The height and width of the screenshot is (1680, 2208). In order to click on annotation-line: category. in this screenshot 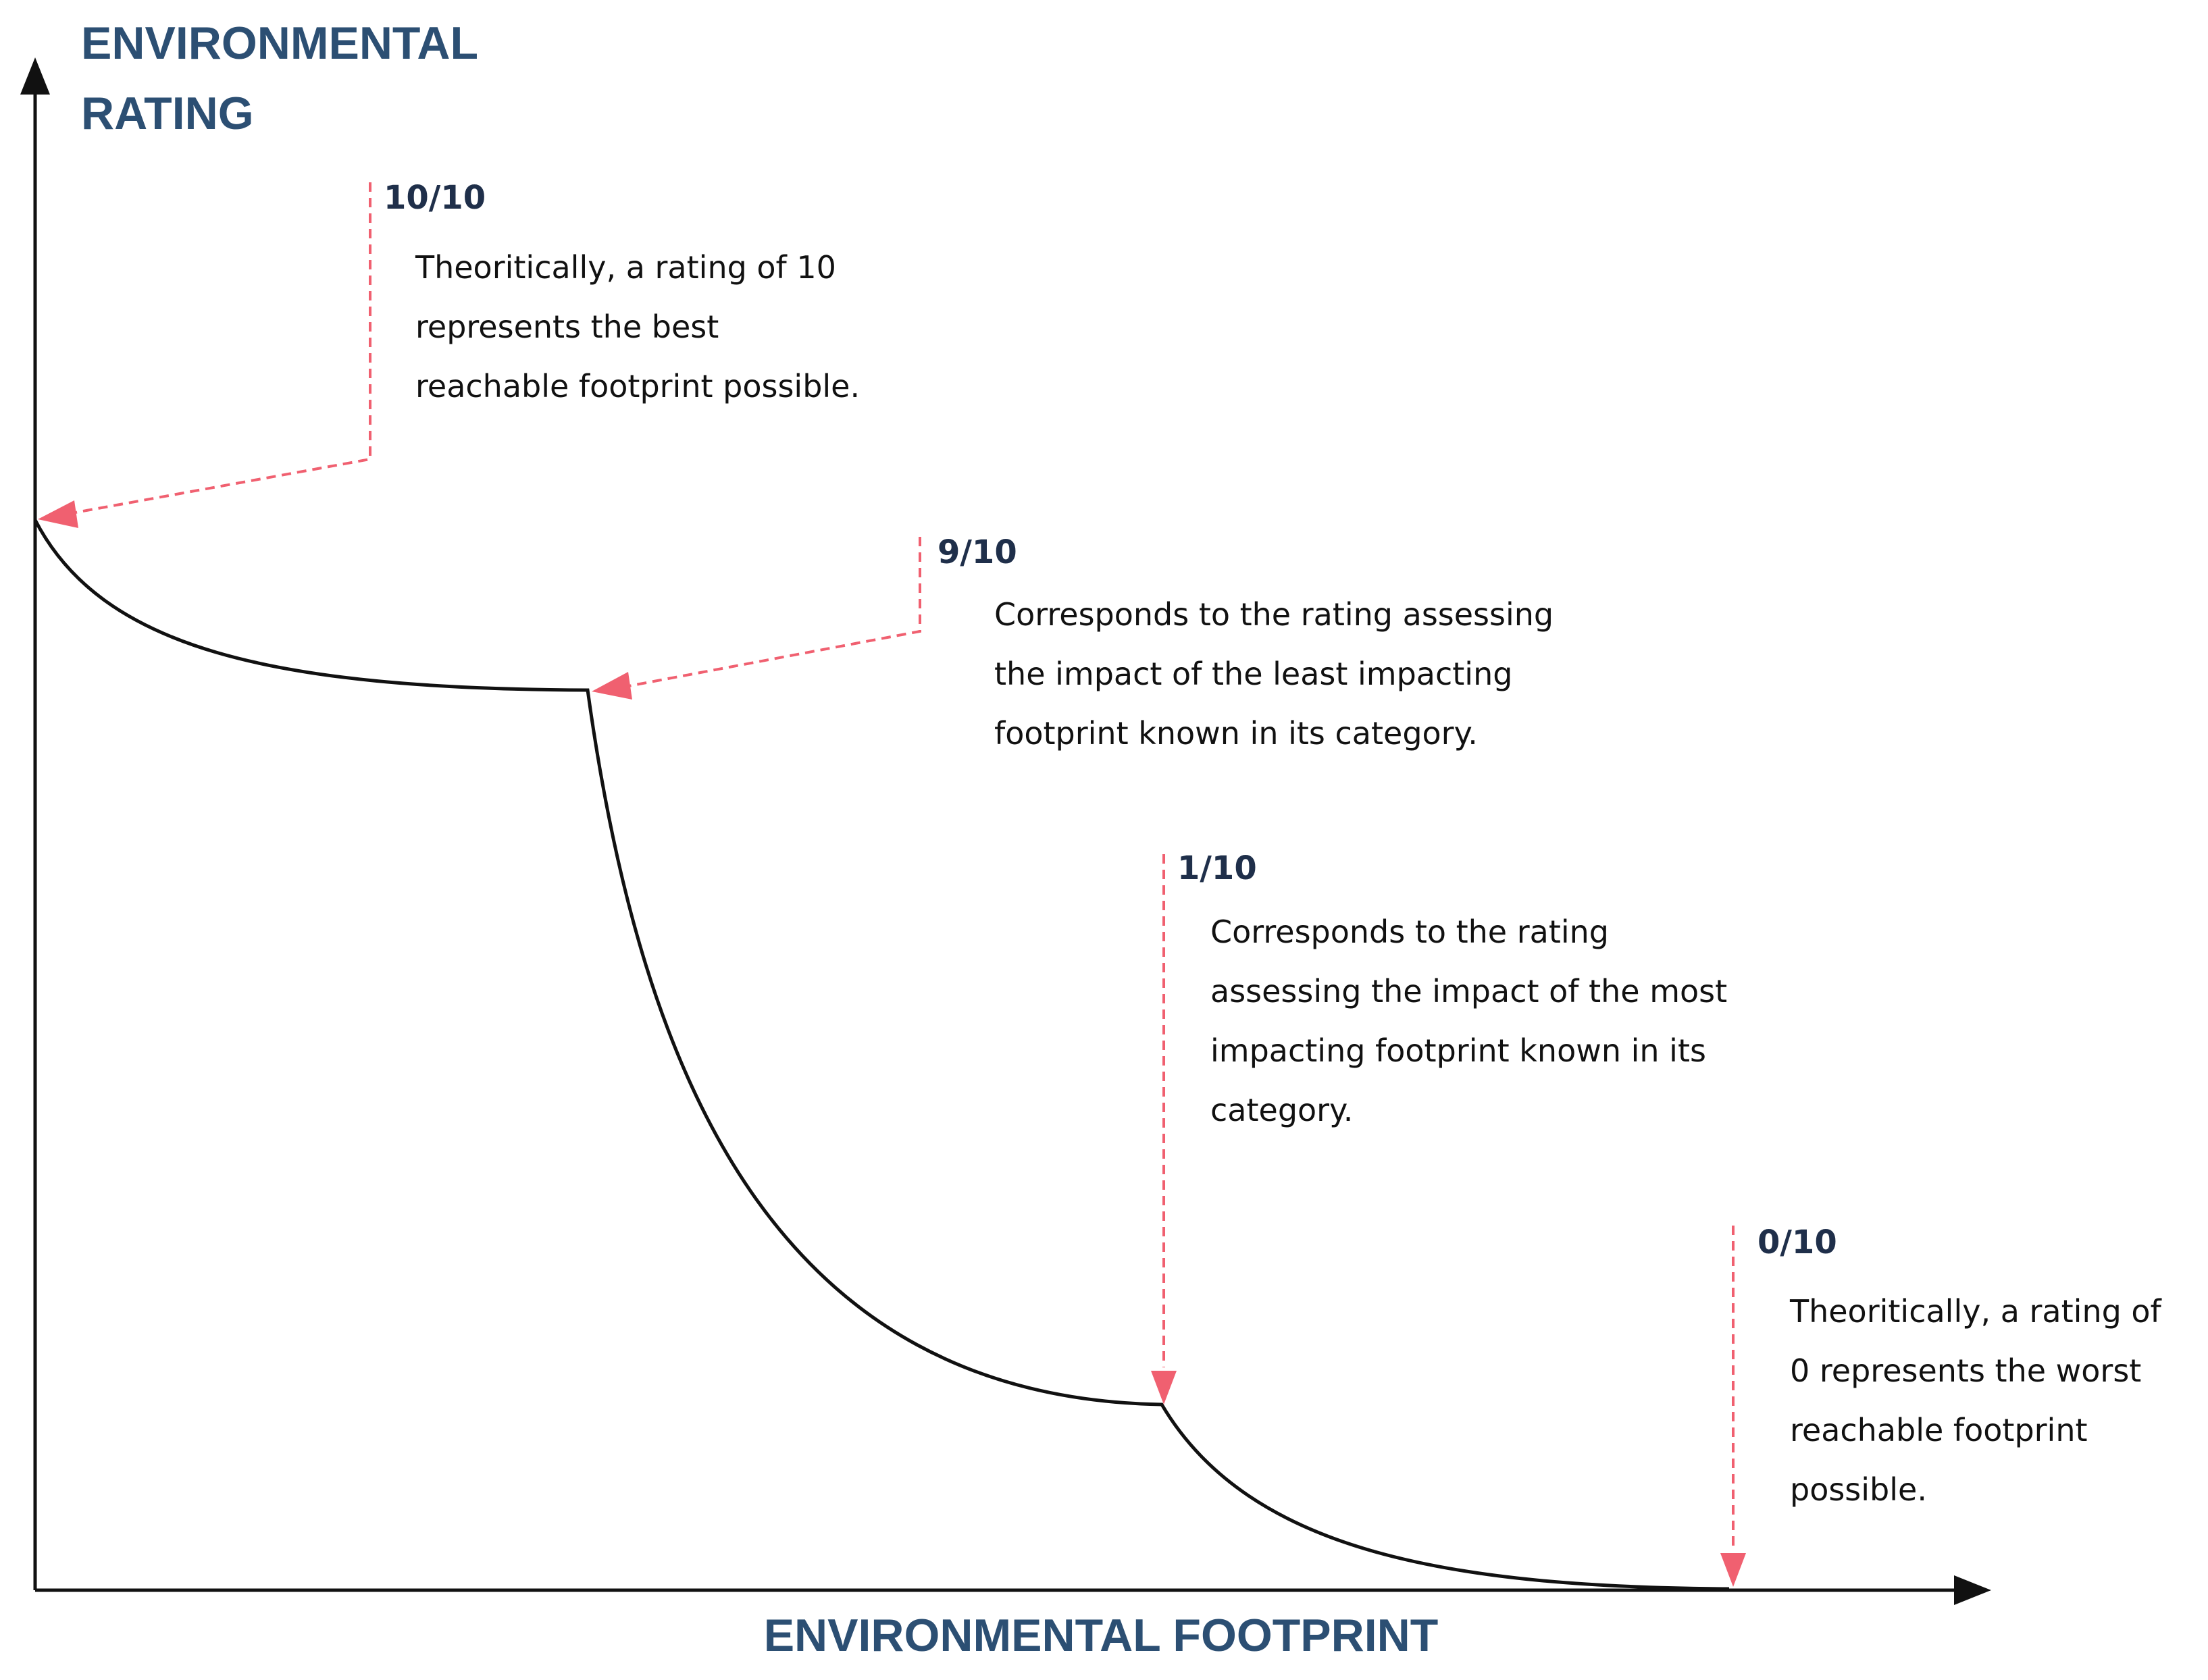, I will do `click(1282, 1110)`.